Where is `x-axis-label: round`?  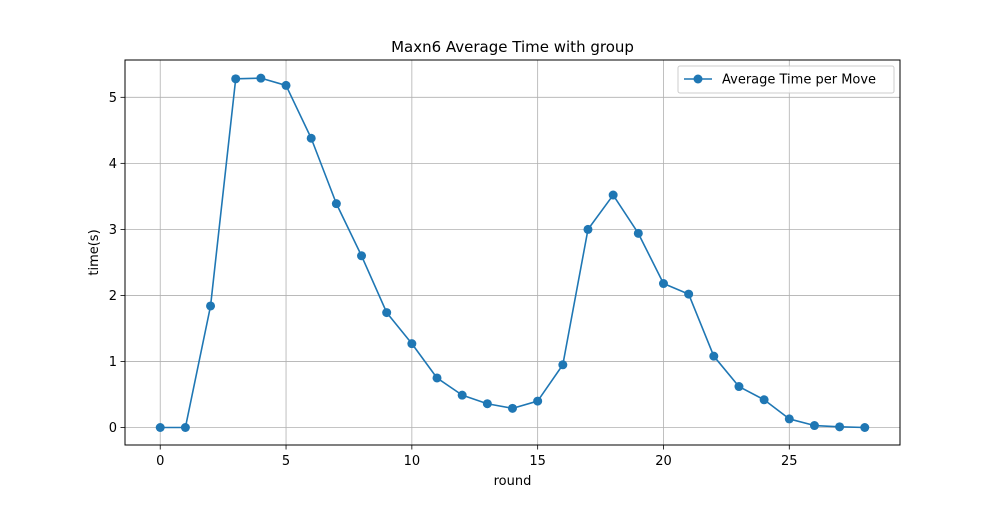 x-axis-label: round is located at coordinates (513, 481).